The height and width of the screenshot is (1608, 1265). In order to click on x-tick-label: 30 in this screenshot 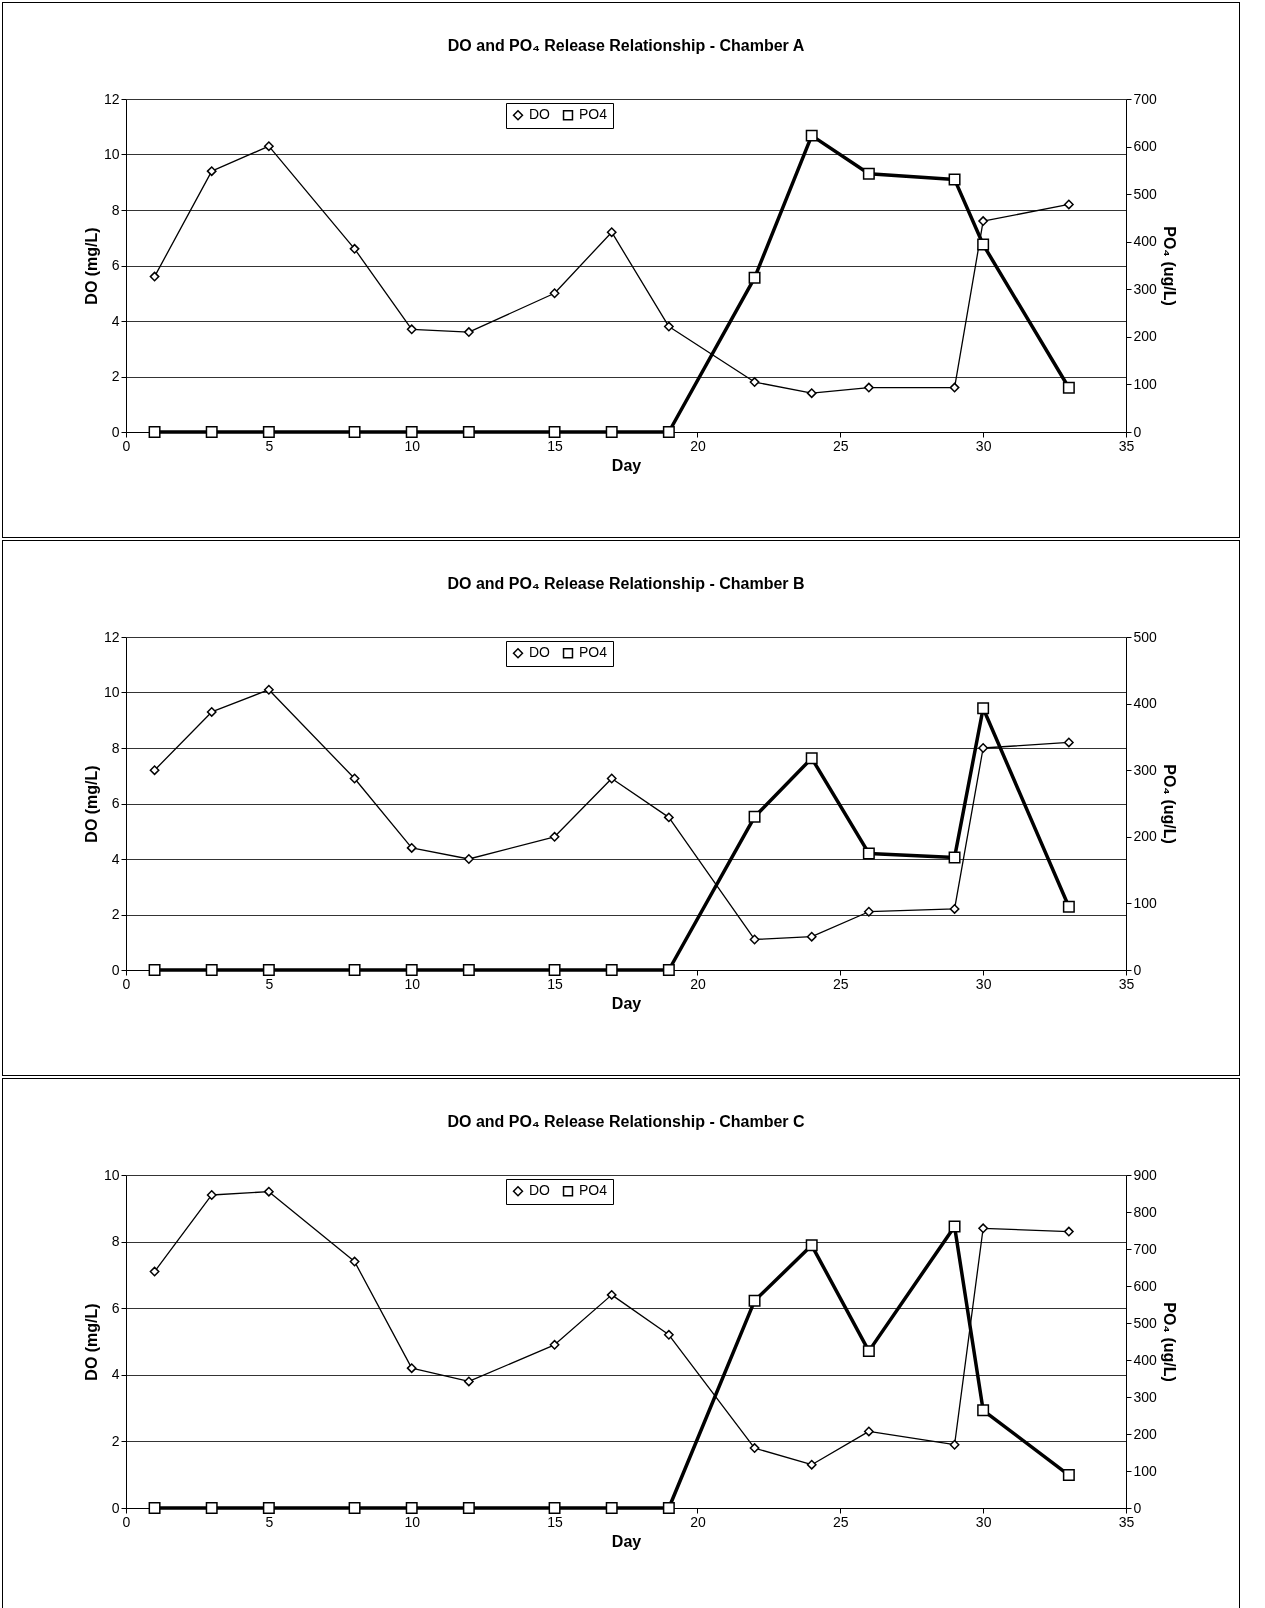, I will do `click(983, 983)`.